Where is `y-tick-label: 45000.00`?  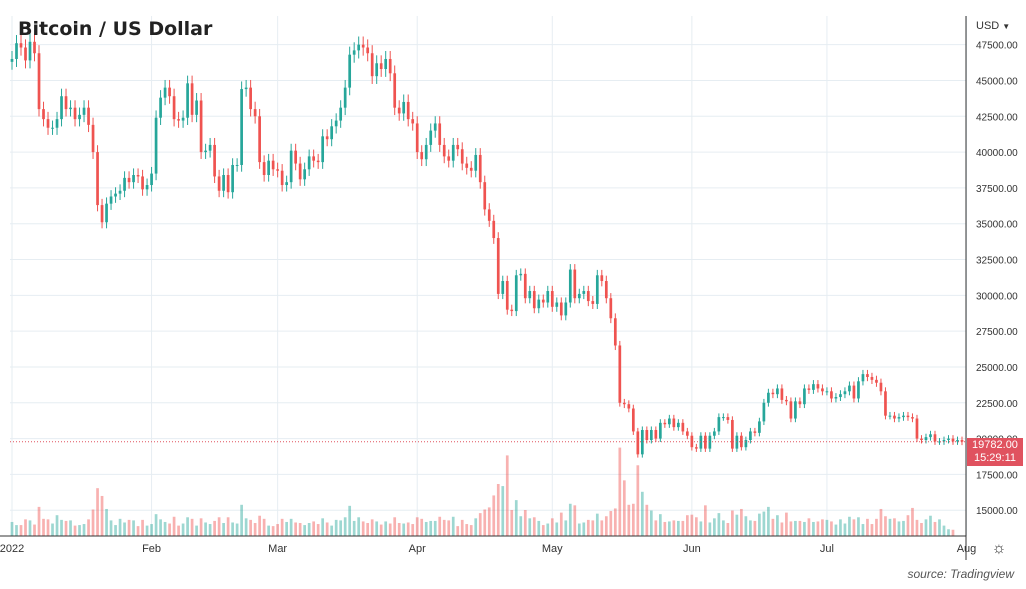
y-tick-label: 45000.00 is located at coordinates (997, 81).